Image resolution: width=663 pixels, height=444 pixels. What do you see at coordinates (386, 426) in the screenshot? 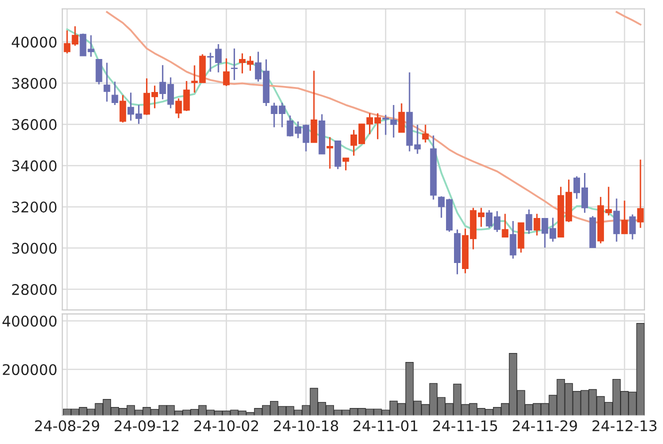
I see `x-tick-label: 24-11-01` at bounding box center [386, 426].